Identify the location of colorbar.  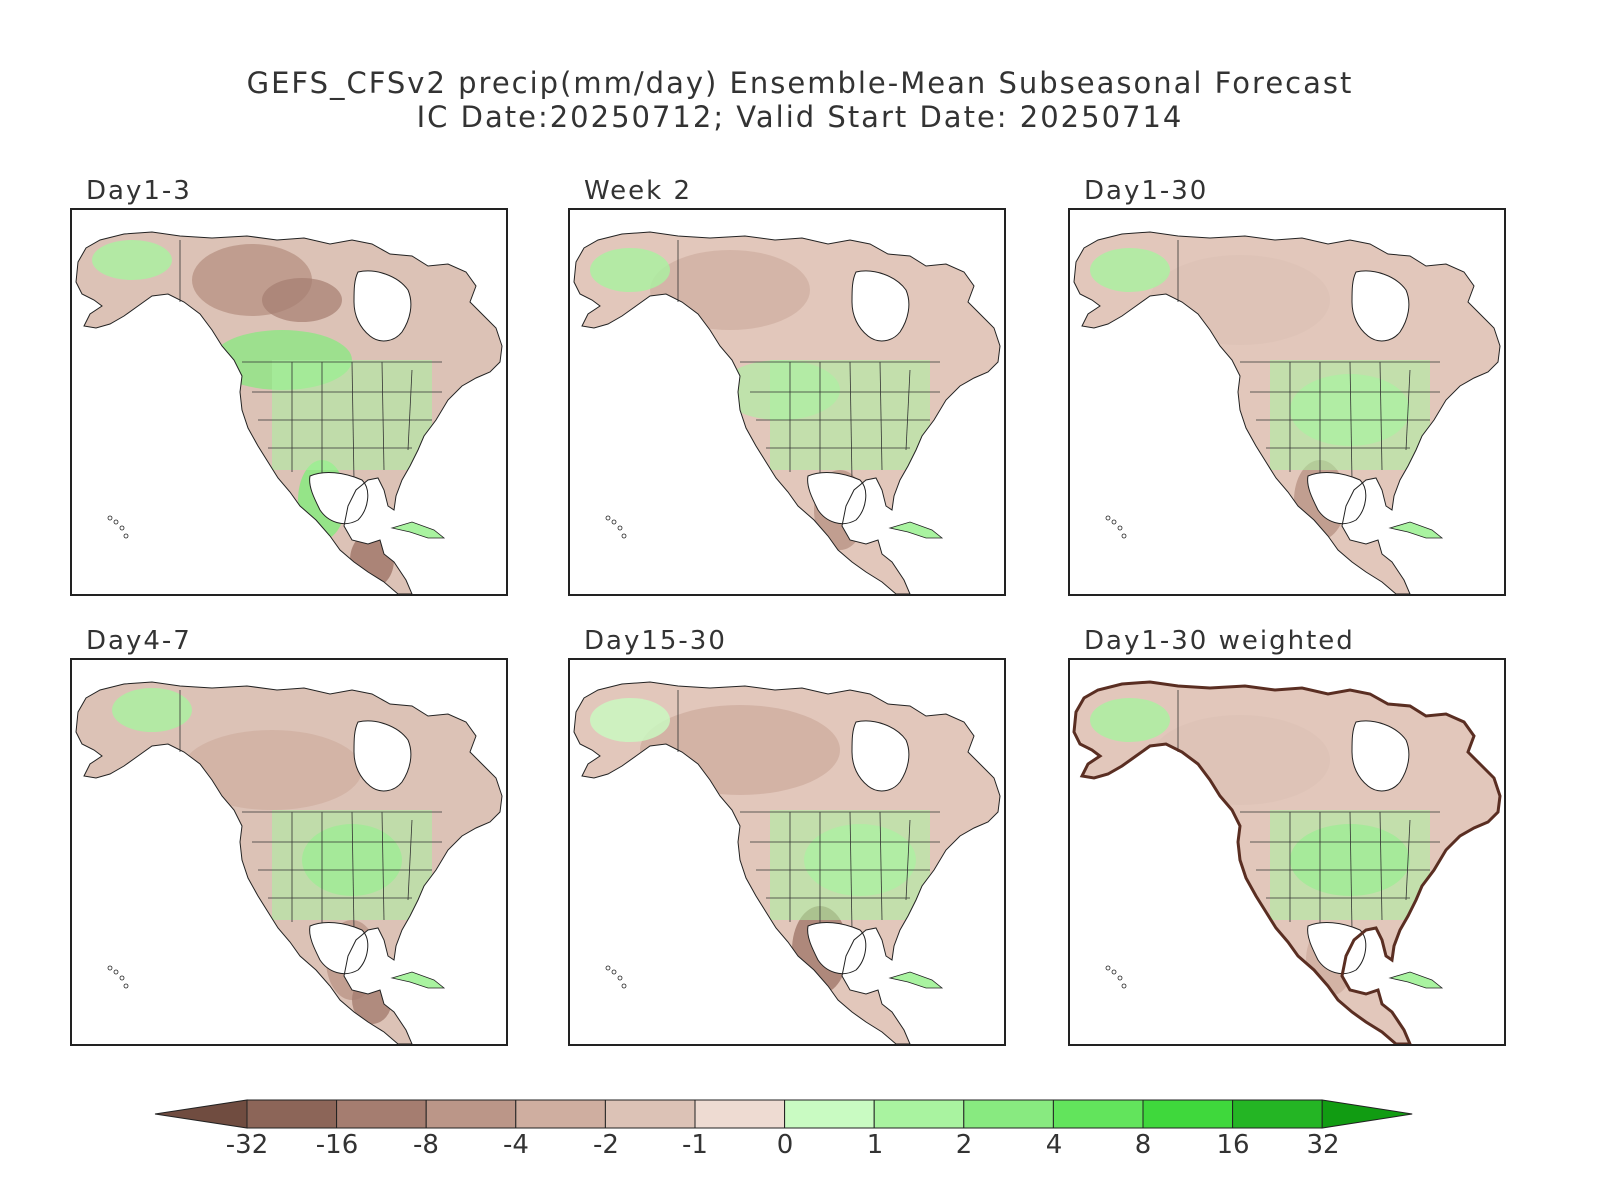
(783, 1114).